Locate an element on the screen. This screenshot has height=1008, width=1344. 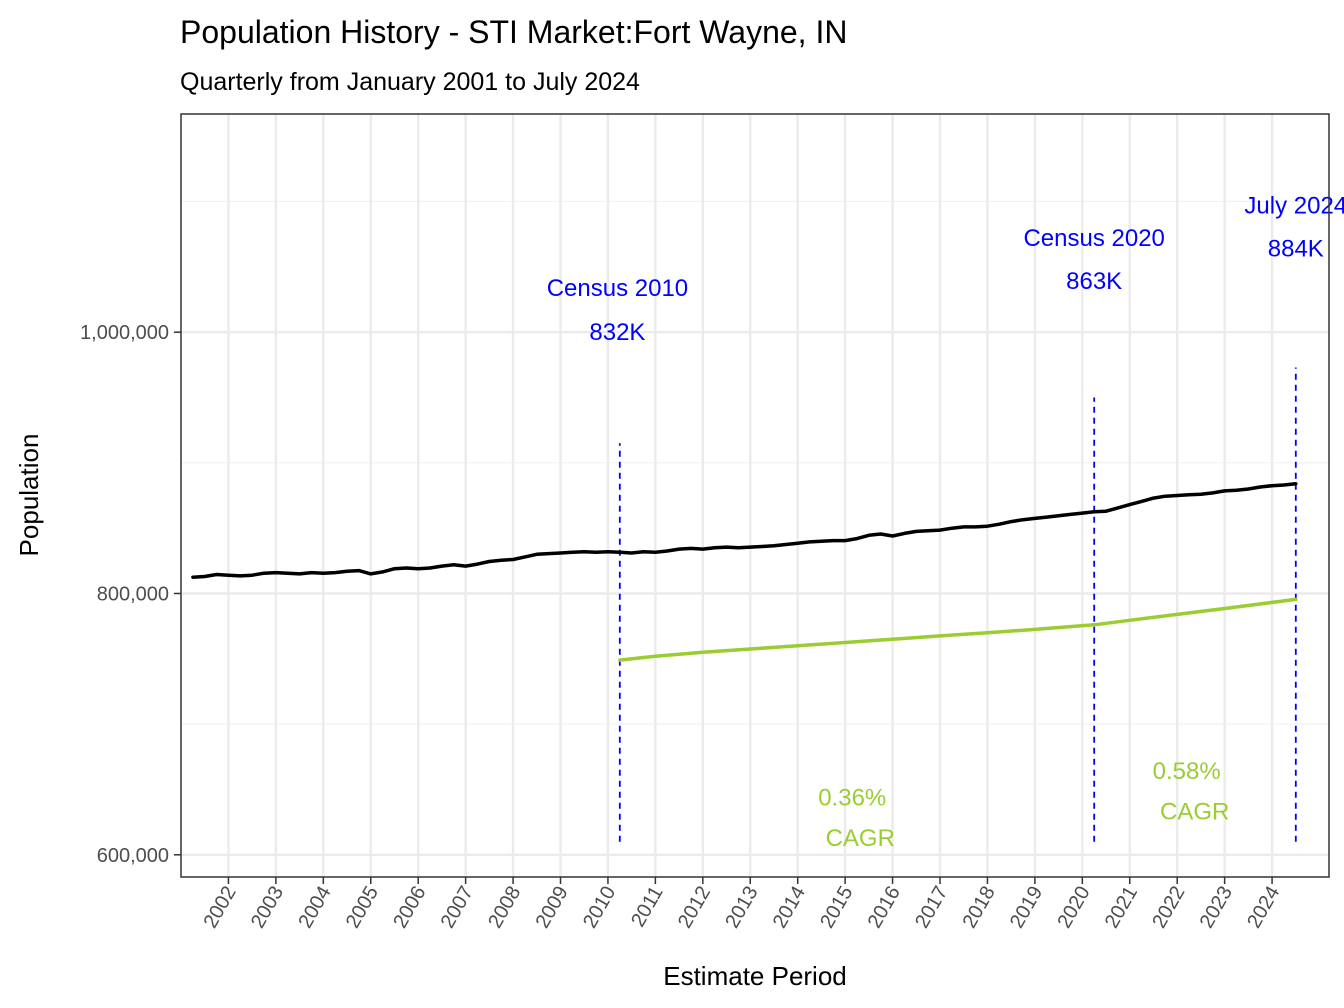
y-axis: 600,000 800,000 1,000,000 is located at coordinates (130, 594).